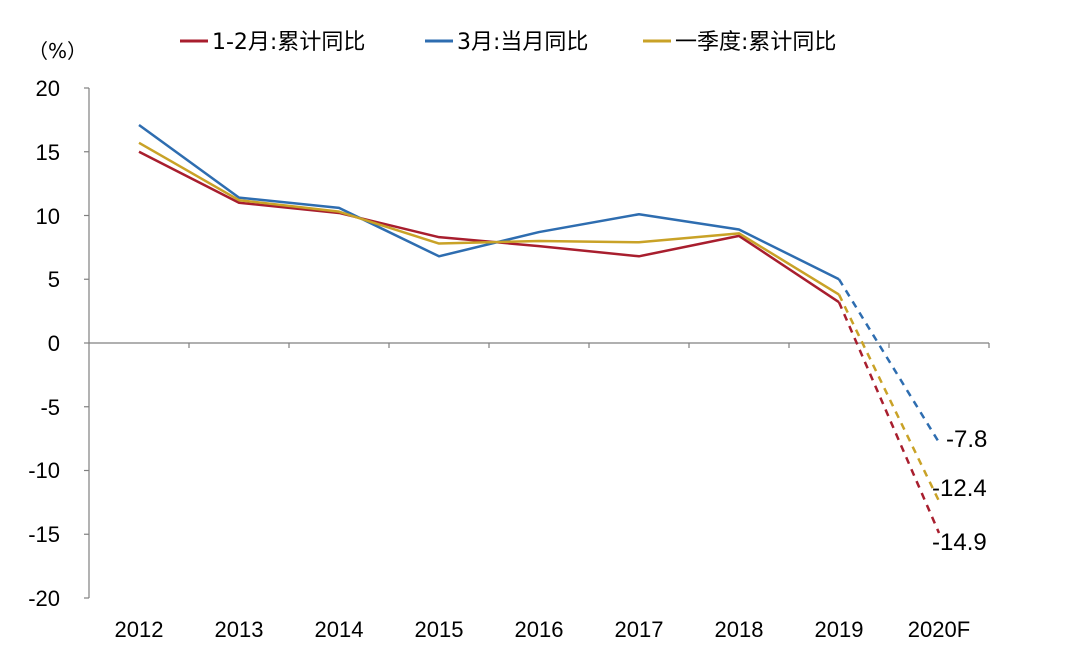 The width and height of the screenshot is (1080, 658). What do you see at coordinates (339, 629) in the screenshot?
I see `x-tick-label: 2014` at bounding box center [339, 629].